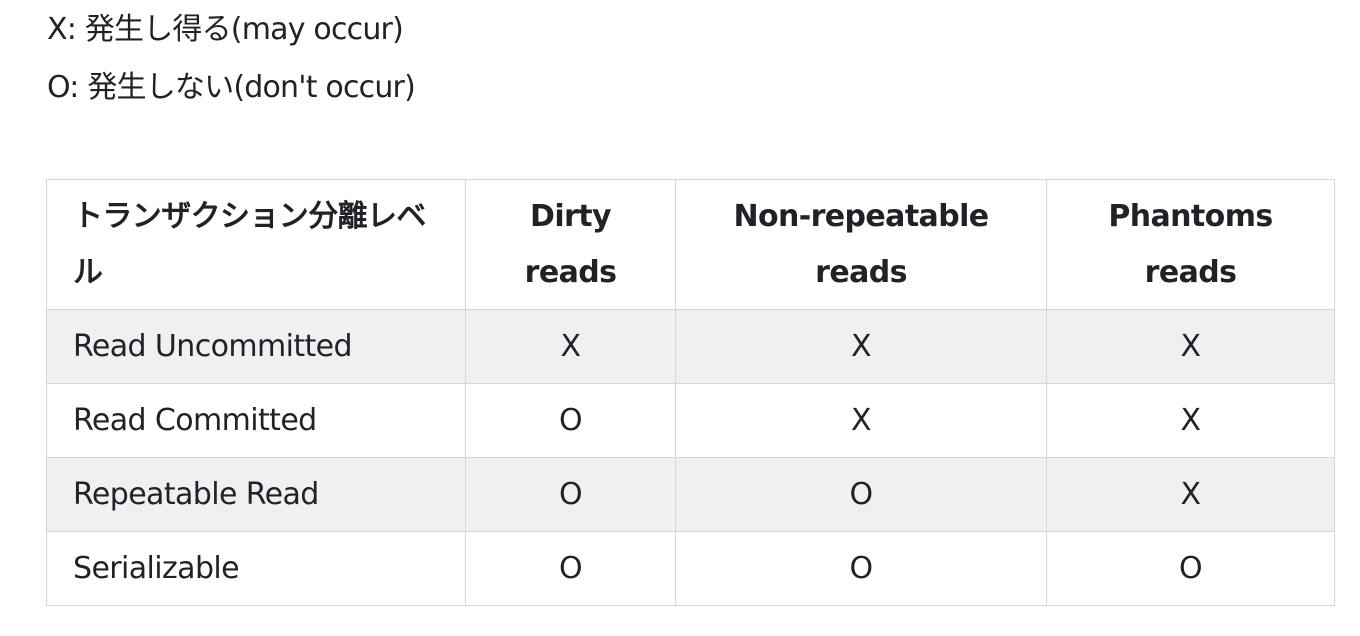  I want to click on level-cell: Repeatable Read, so click(256, 494).